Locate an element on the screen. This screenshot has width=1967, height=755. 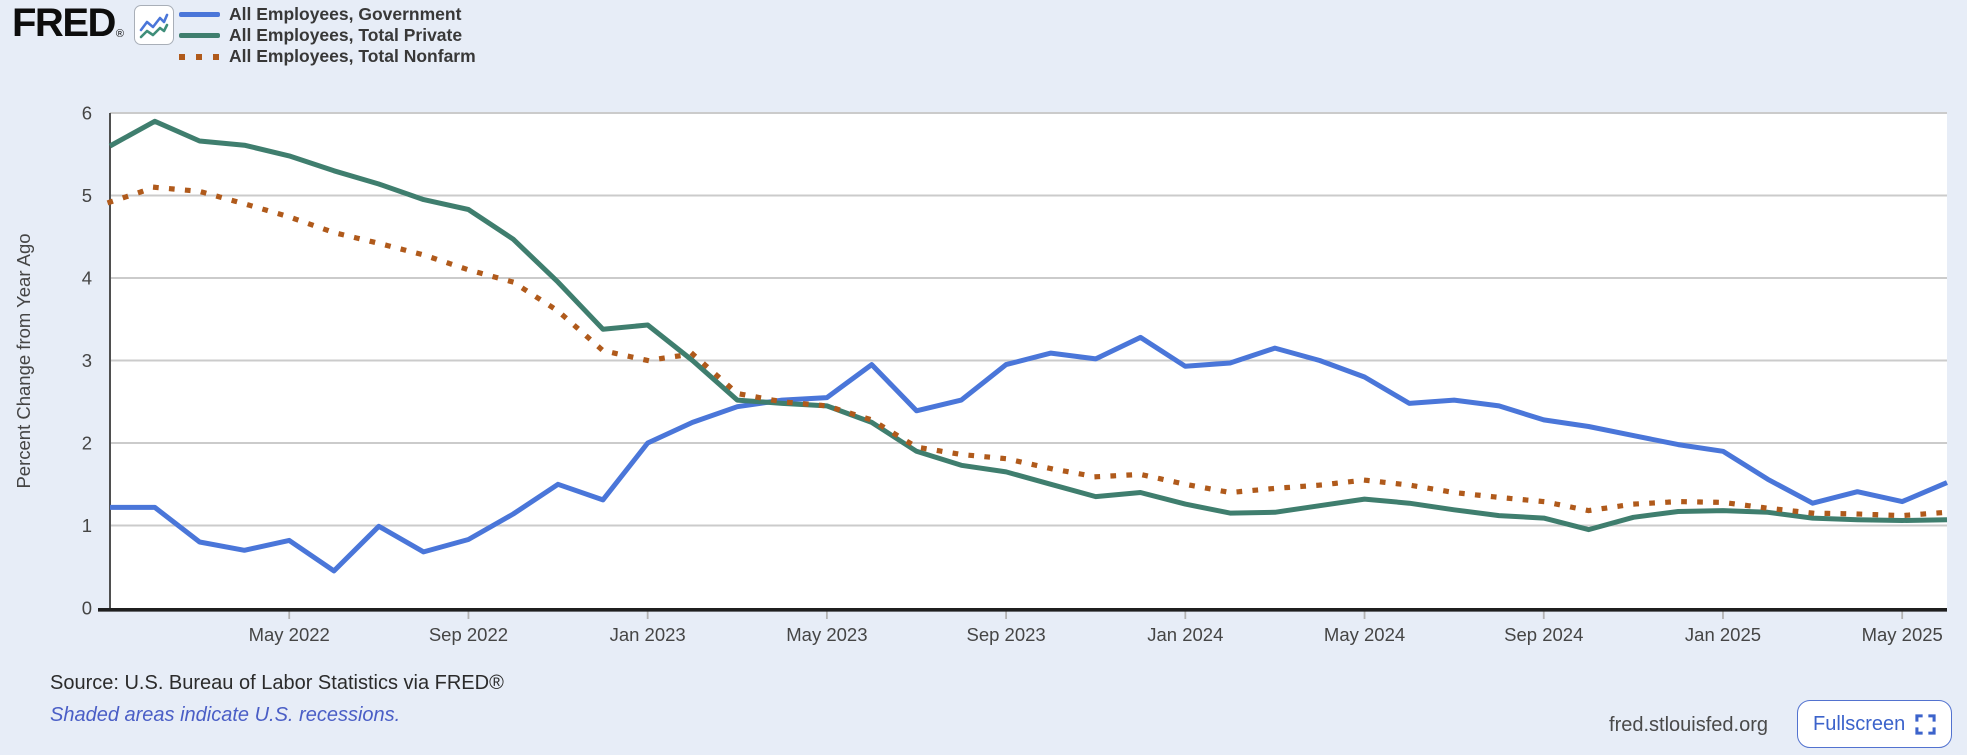
legend-line-total-nonfarm-icon is located at coordinates (199, 56).